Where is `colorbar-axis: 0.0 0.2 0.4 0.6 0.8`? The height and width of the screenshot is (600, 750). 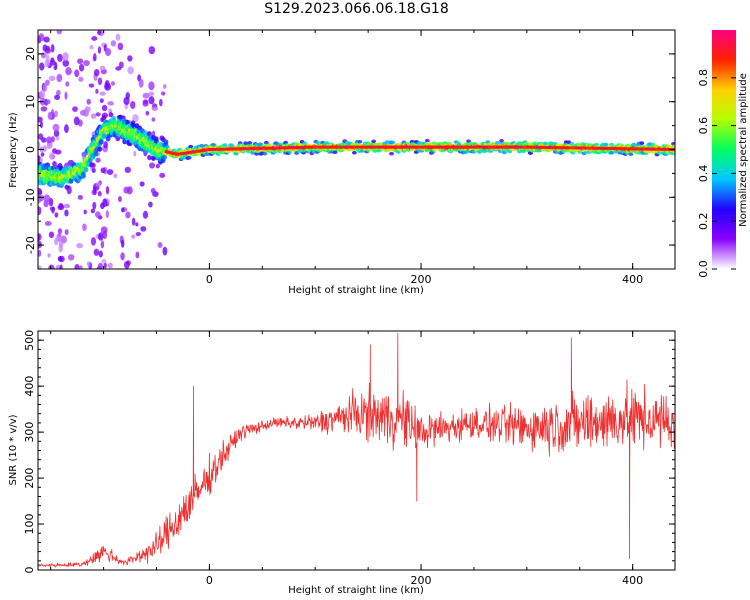
colorbar-axis: 0.0 0.2 0.4 0.6 0.8 is located at coordinates (716, 173).